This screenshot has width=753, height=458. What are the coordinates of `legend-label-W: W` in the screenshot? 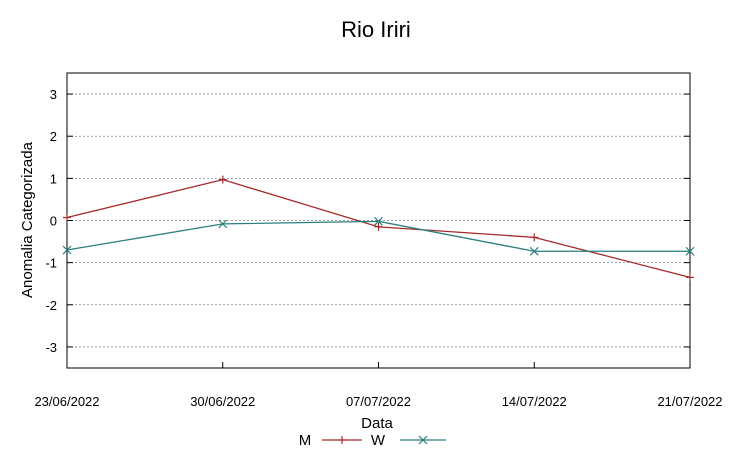 It's located at (378, 440).